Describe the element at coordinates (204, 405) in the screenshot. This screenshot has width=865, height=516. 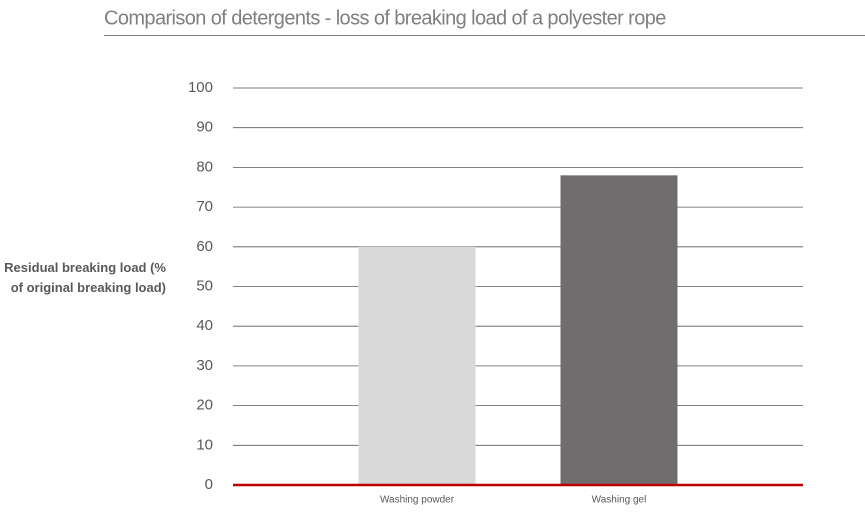
I see `y-tick-label: 20` at that location.